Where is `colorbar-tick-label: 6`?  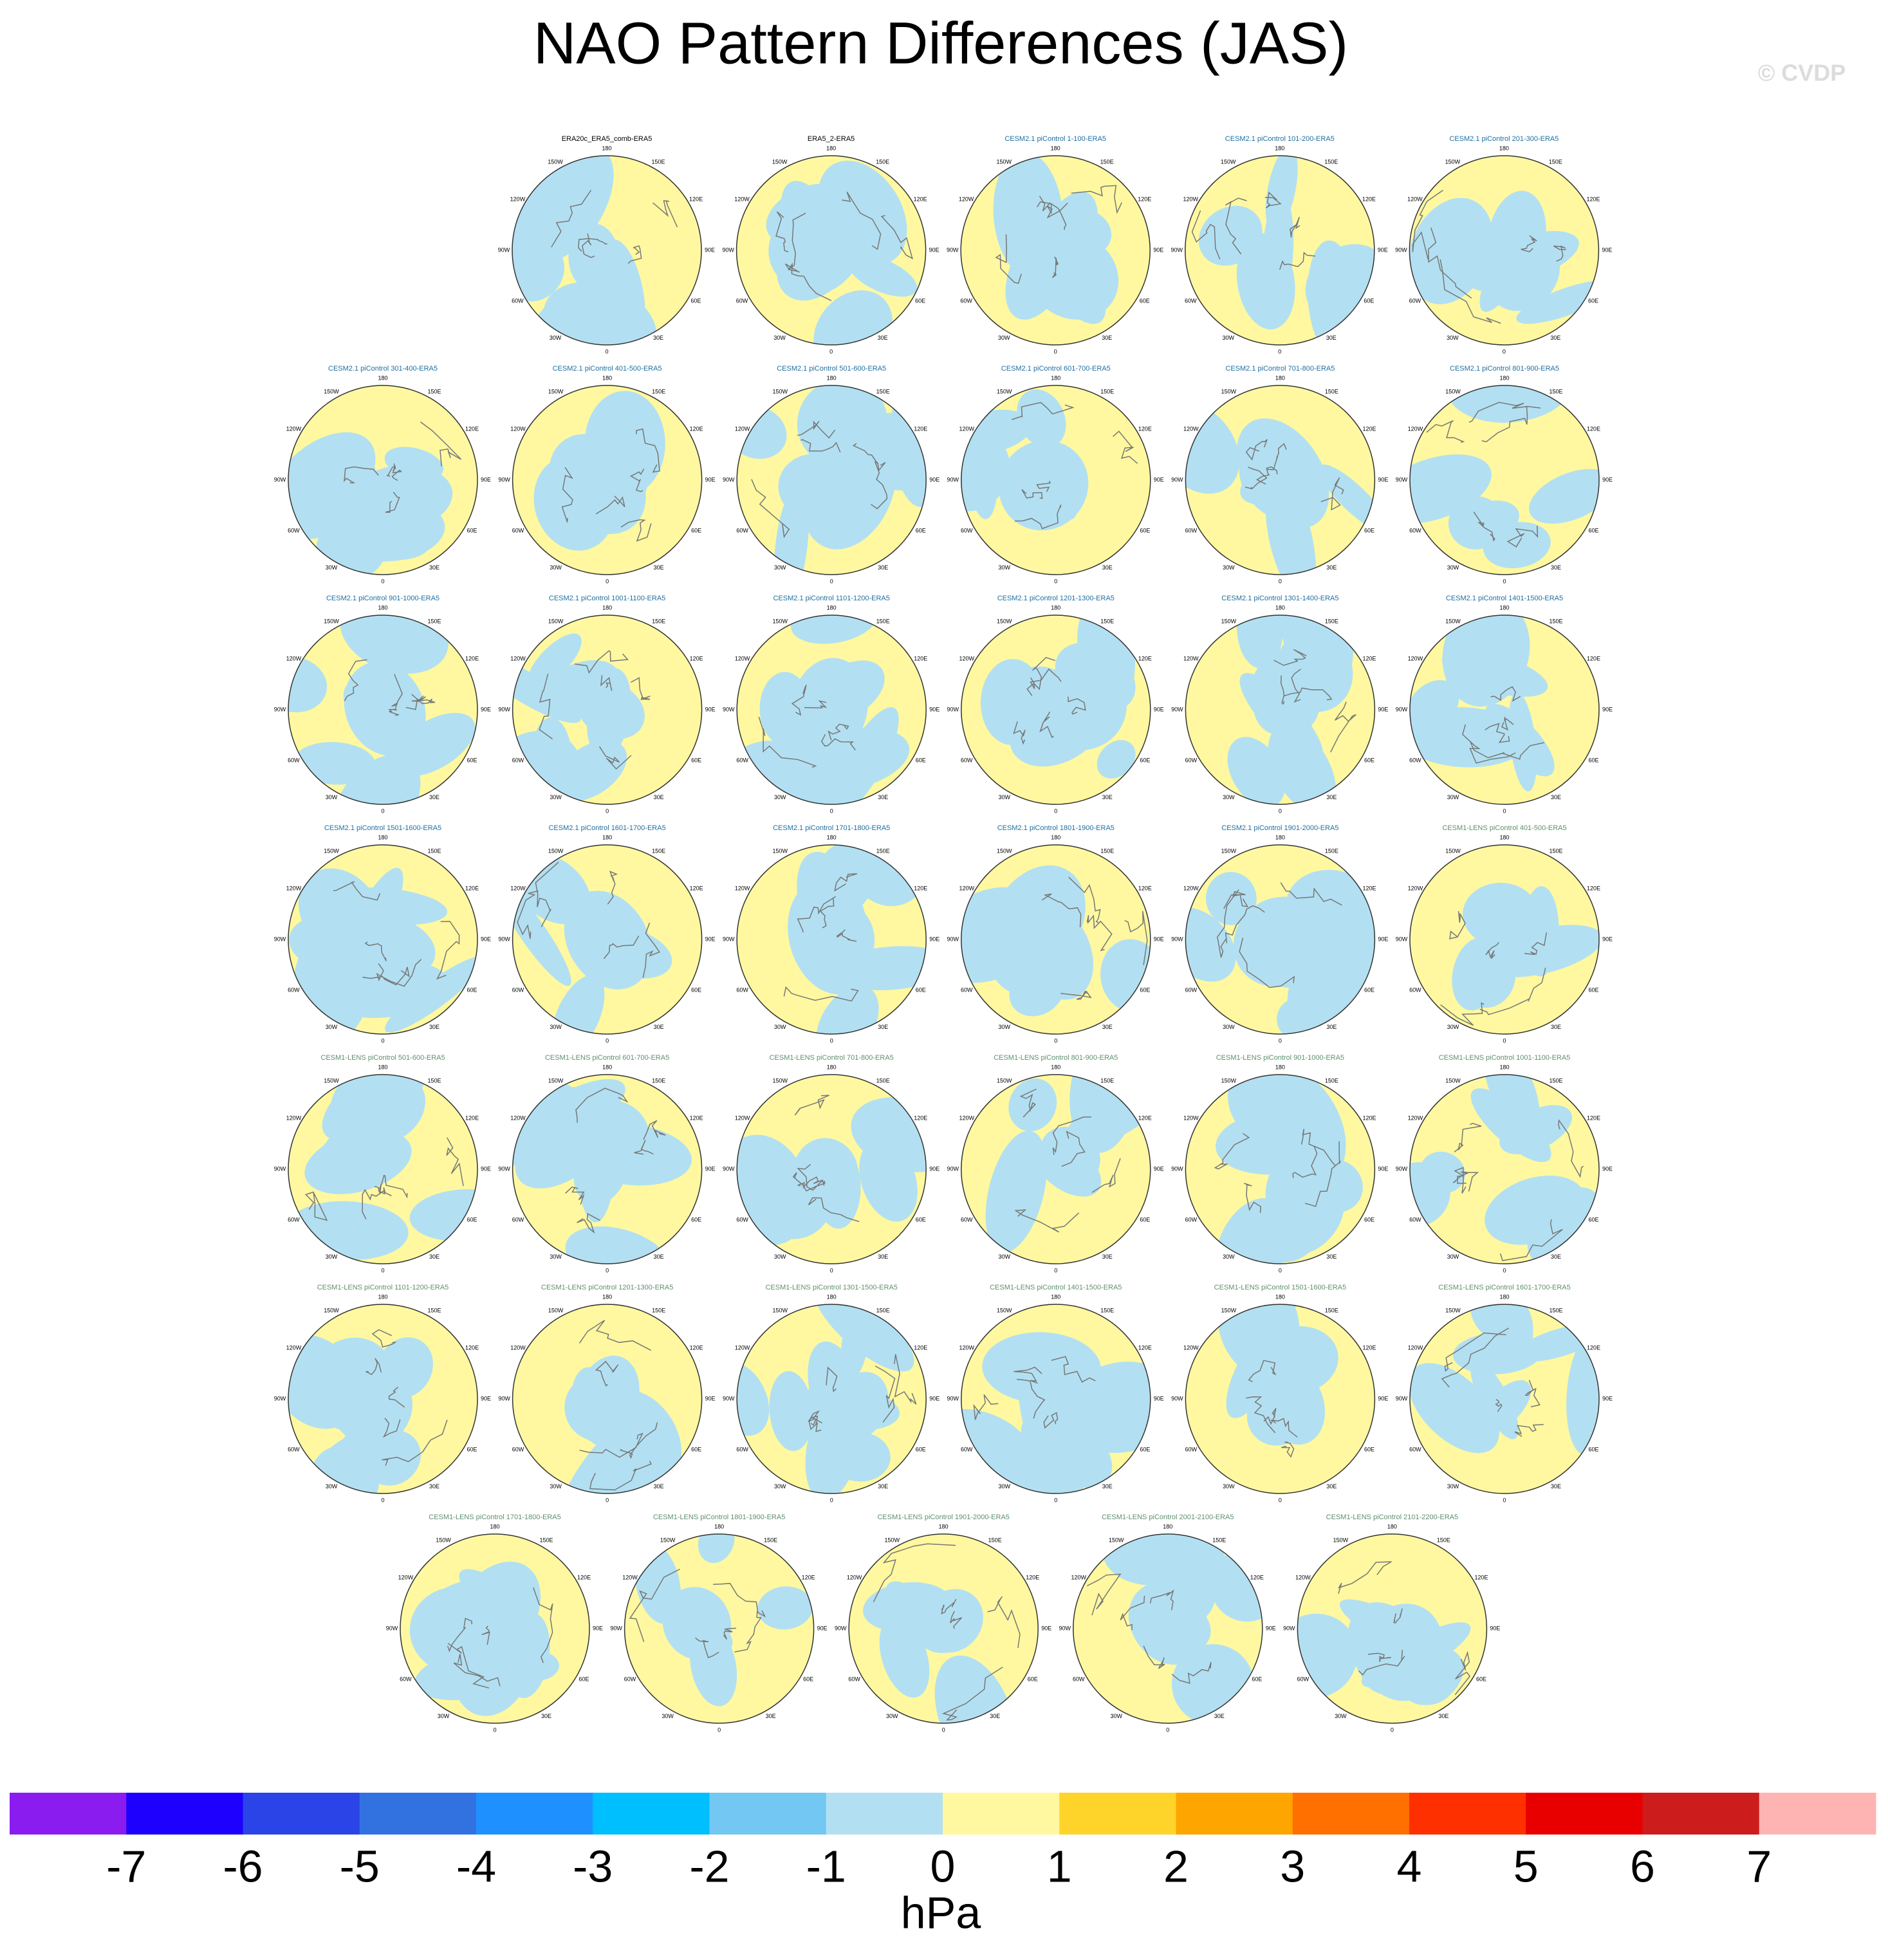
colorbar-tick-label: 6 is located at coordinates (1642, 1866).